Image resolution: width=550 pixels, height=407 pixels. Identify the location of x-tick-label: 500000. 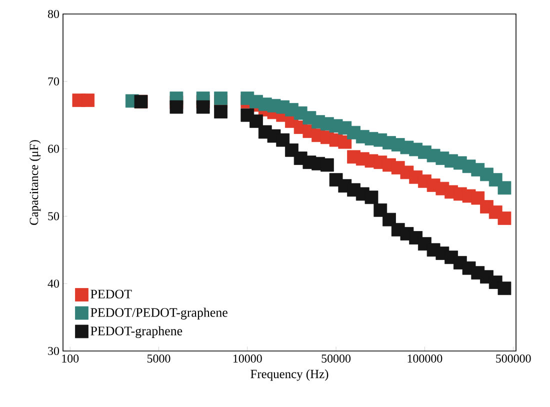
(513, 358).